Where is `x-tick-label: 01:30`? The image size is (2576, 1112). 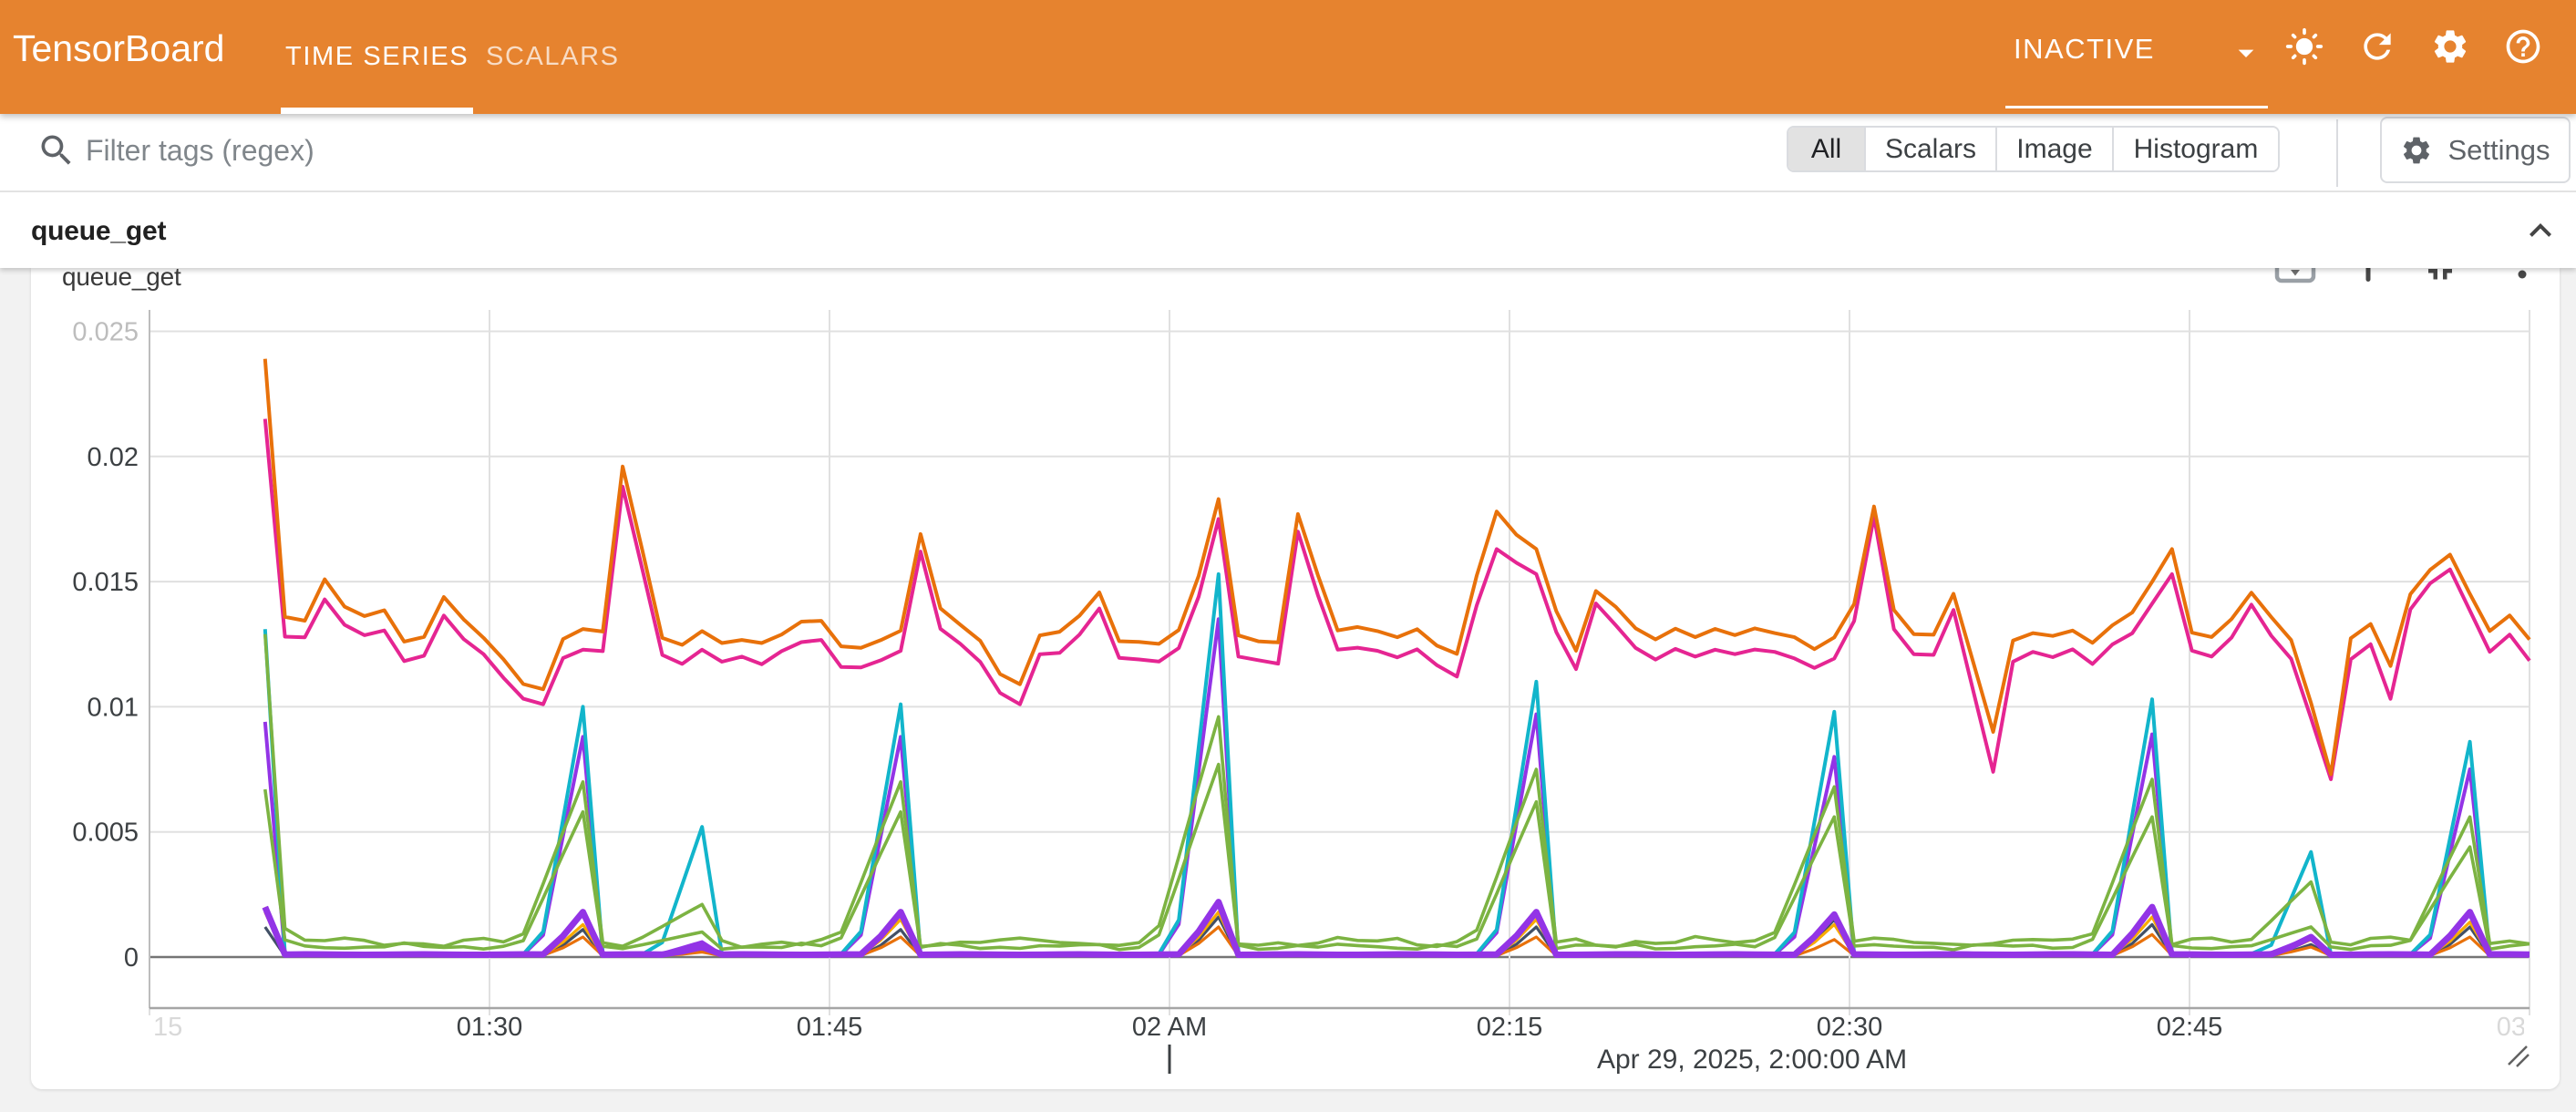 x-tick-label: 01:30 is located at coordinates (490, 1028).